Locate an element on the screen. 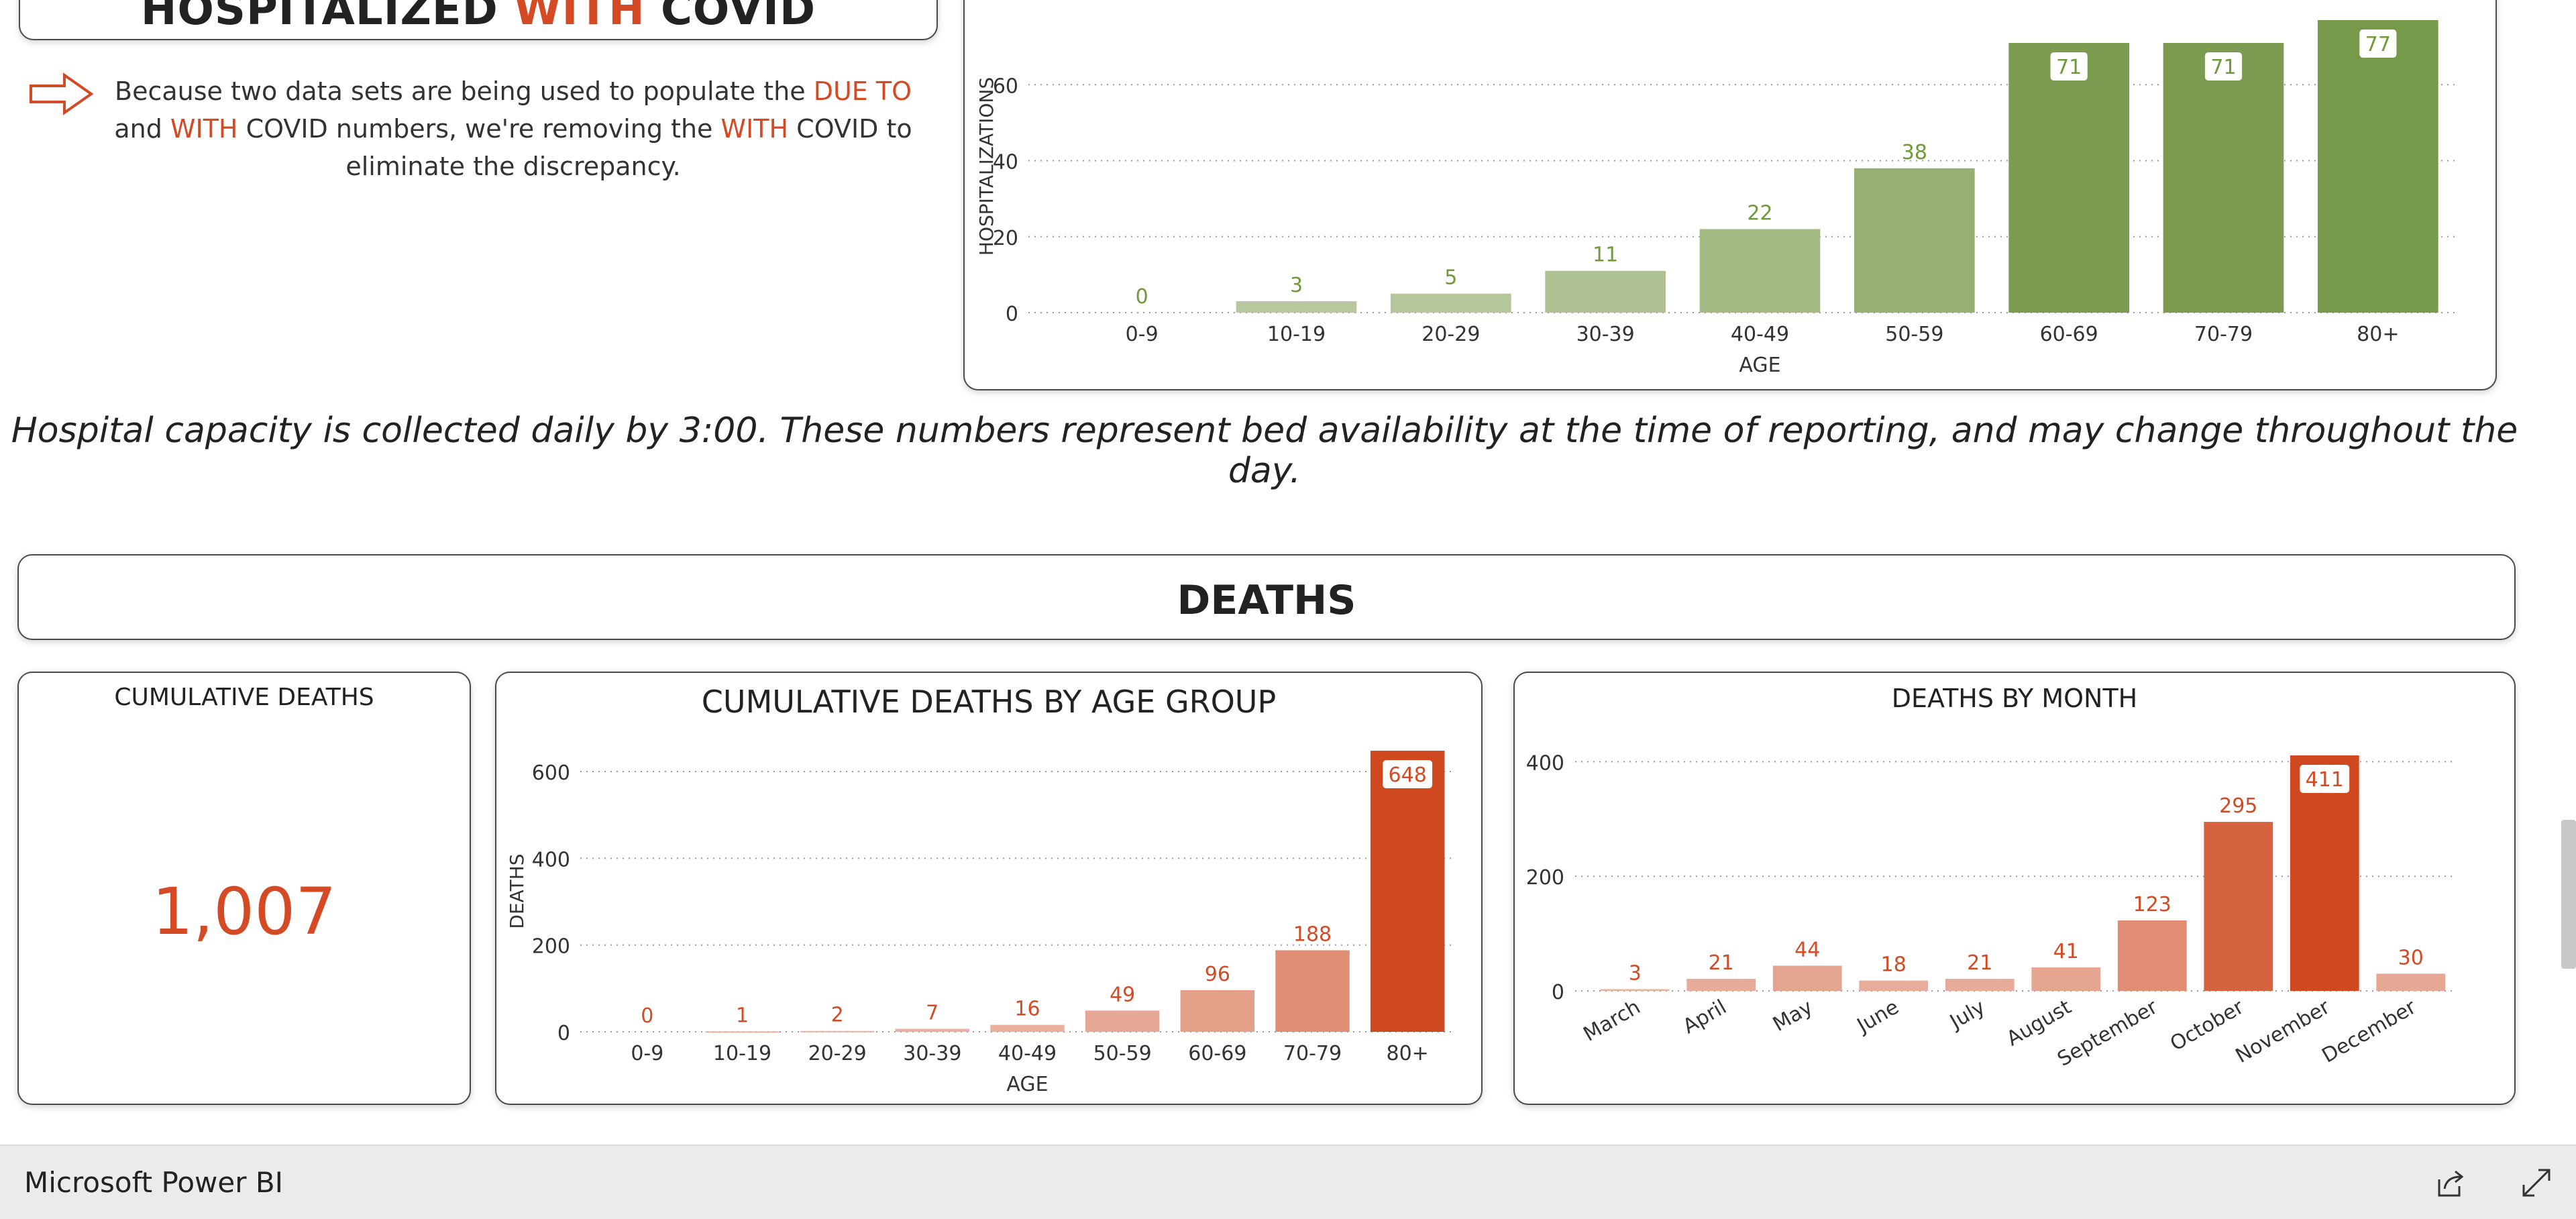 The image size is (2576, 1219). x-tick-label: April is located at coordinates (1705, 1017).